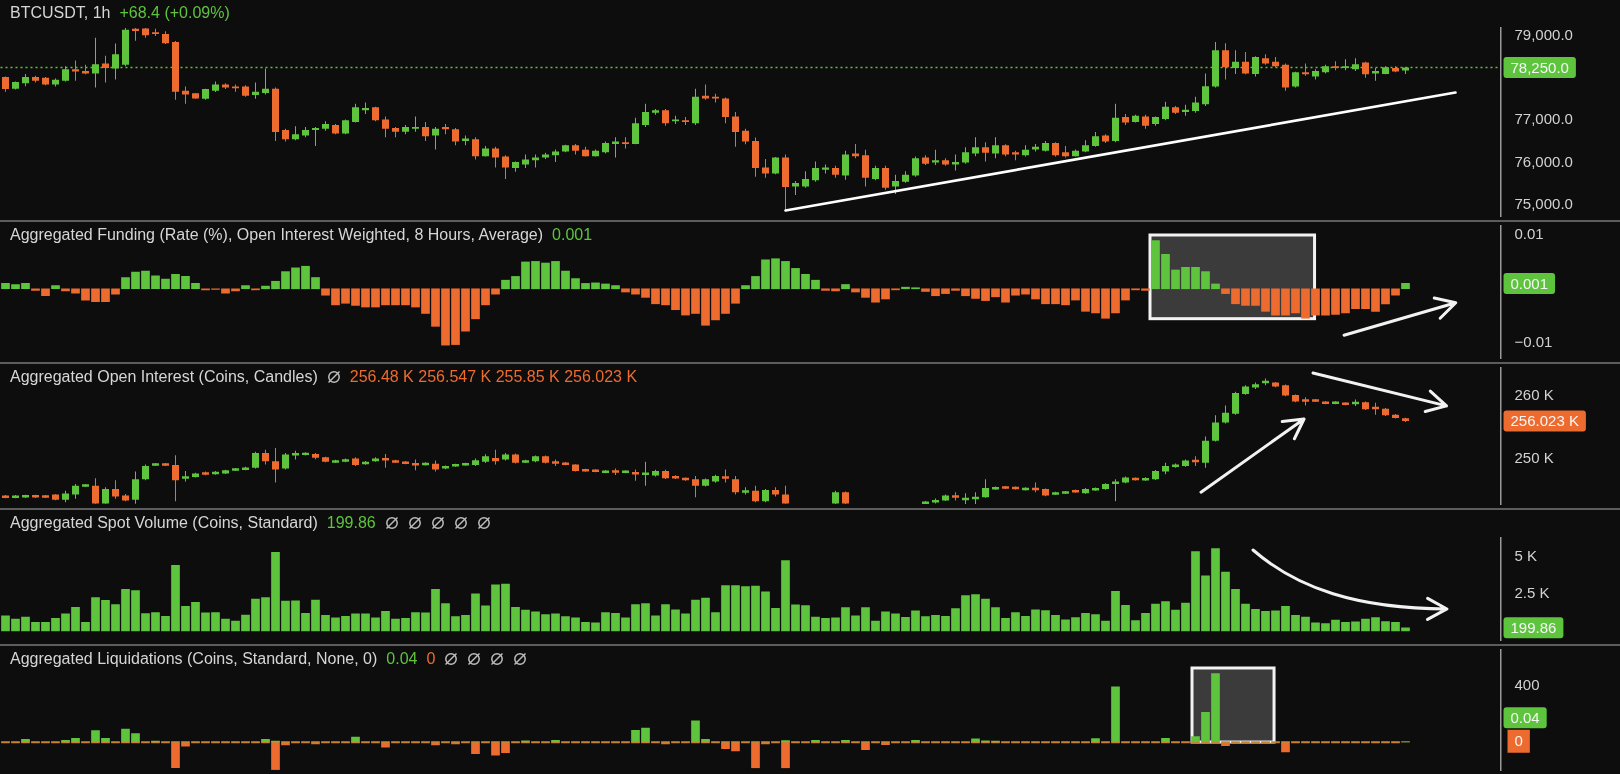 The width and height of the screenshot is (1620, 774). What do you see at coordinates (1525, 717) in the screenshot?
I see `text: 0.04` at bounding box center [1525, 717].